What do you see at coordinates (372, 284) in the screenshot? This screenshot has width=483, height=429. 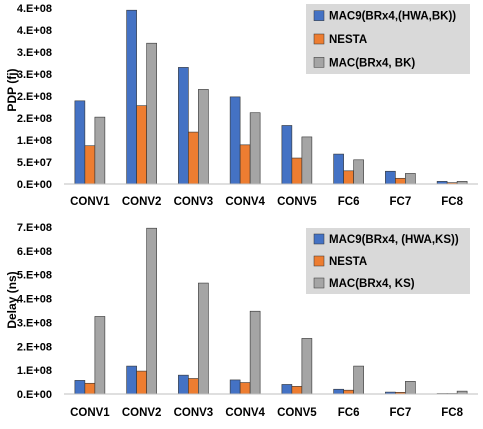 I see `legend-label: MAC(BRx4, KS)` at bounding box center [372, 284].